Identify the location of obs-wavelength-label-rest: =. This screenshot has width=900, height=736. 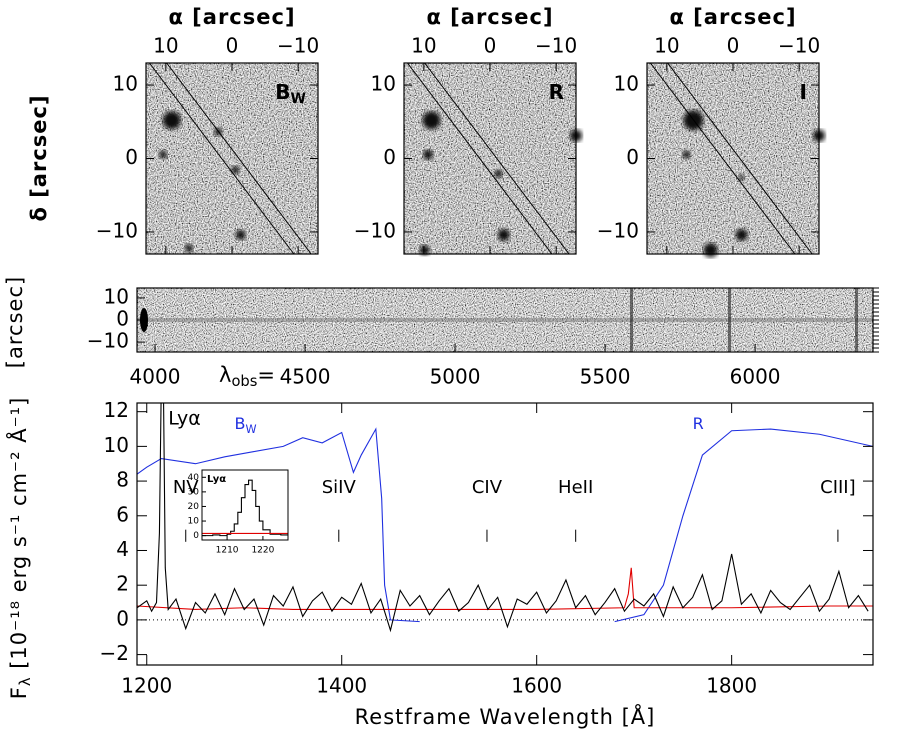
(266, 375).